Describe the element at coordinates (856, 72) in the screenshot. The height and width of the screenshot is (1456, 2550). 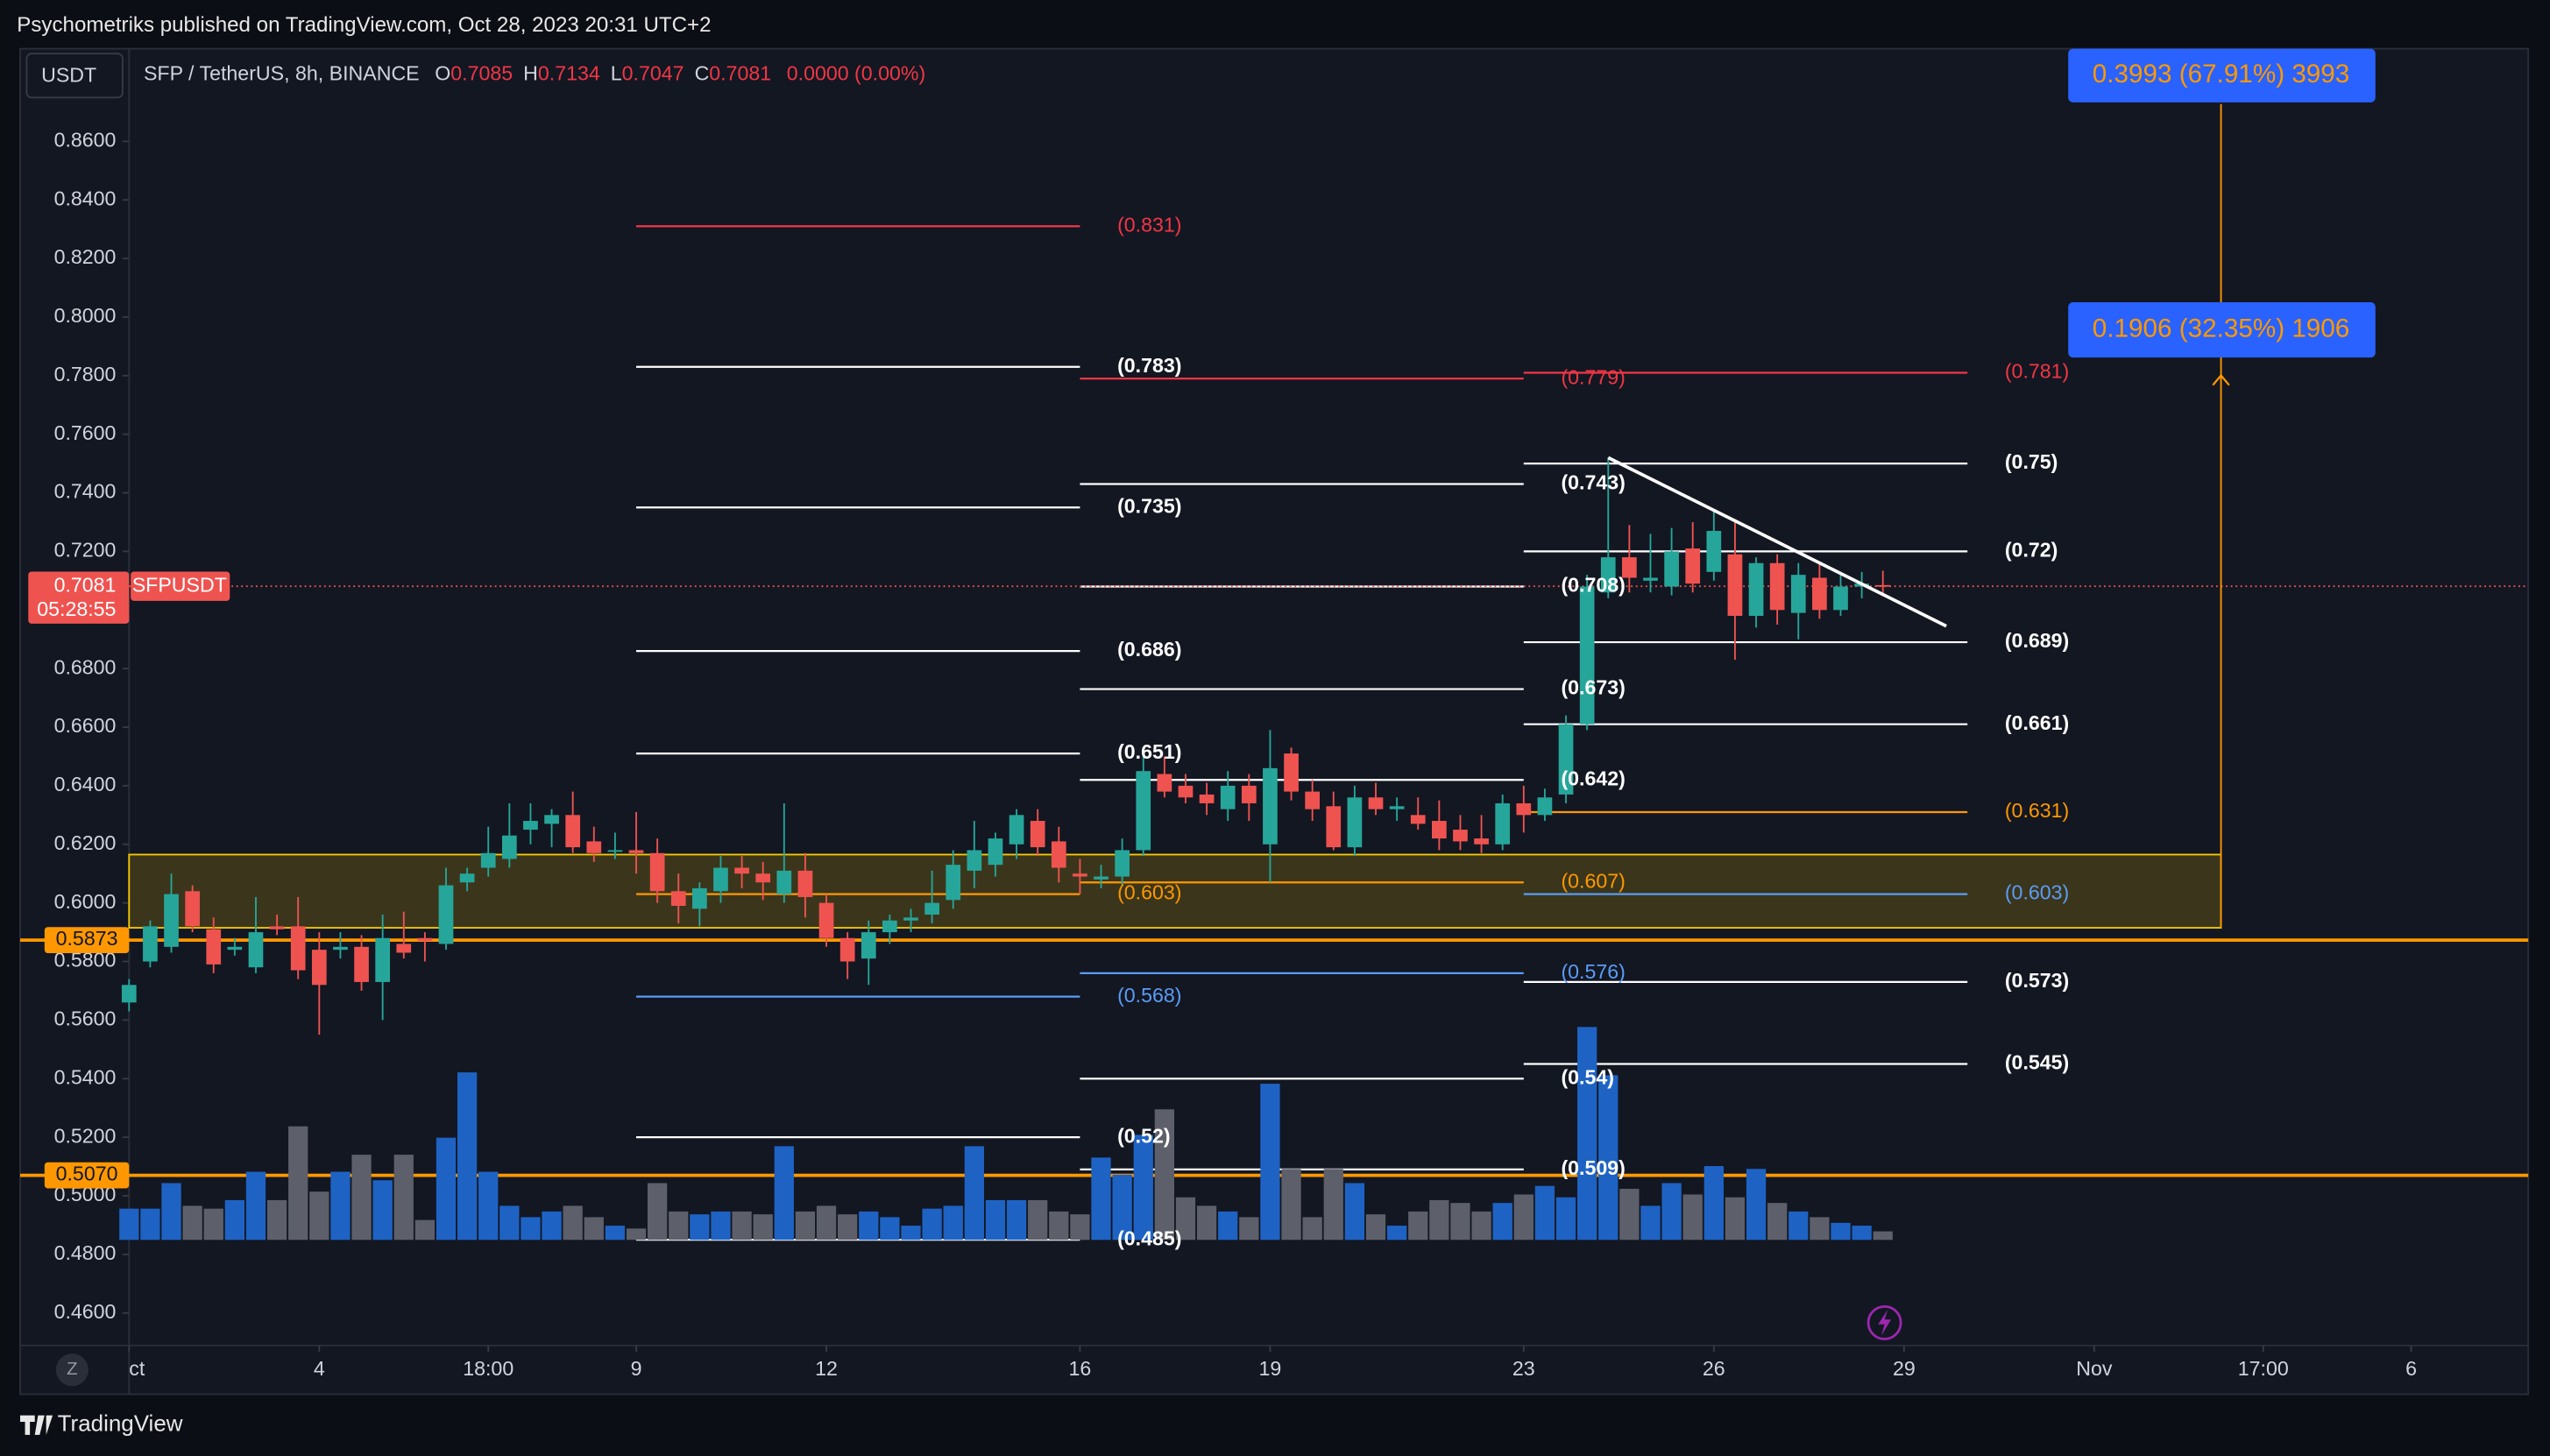
I see `legend-change: 0.0000 (0.00%)` at that location.